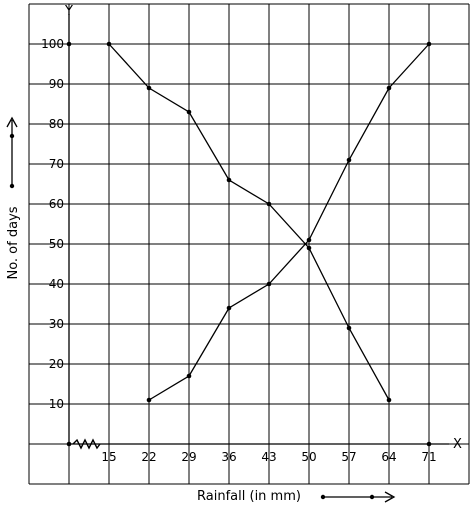 This screenshot has height=510, width=474. What do you see at coordinates (268, 457) in the screenshot?
I see `x-tick-label: 43` at bounding box center [268, 457].